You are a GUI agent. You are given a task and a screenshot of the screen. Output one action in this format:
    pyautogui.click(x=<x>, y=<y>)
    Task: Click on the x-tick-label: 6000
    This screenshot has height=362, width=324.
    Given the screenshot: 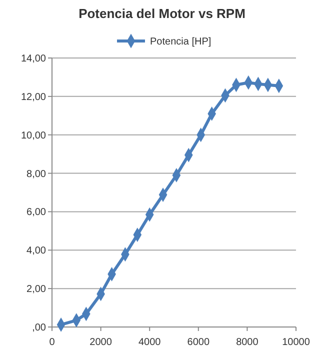 What is the action you would take?
    pyautogui.click(x=198, y=342)
    